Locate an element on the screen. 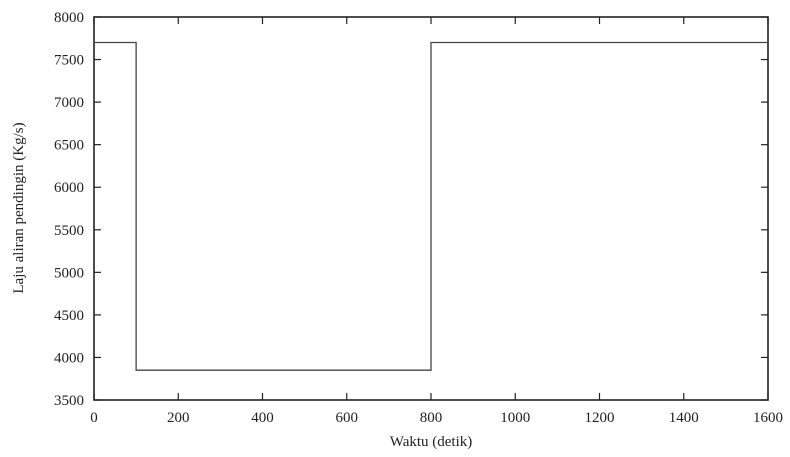 The height and width of the screenshot is (457, 790). y-tick-label: 6000 is located at coordinates (69, 188).